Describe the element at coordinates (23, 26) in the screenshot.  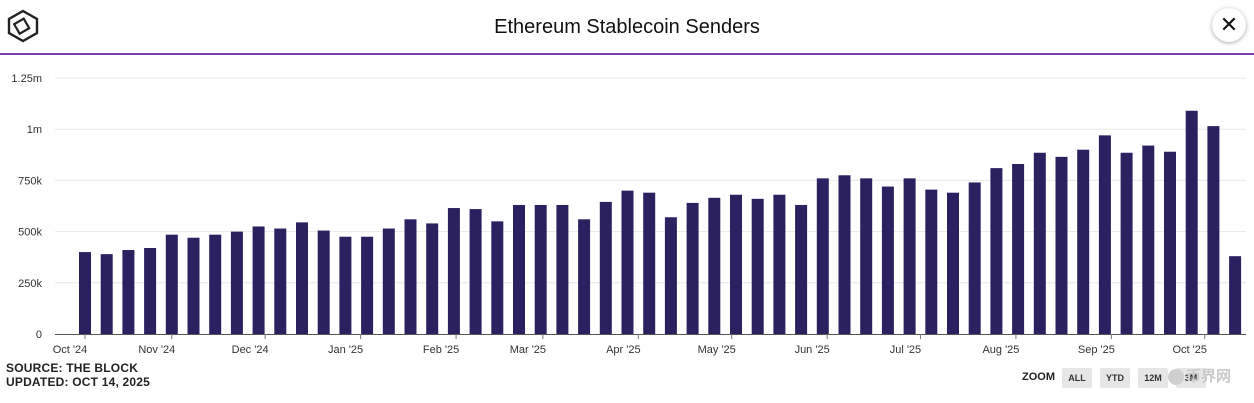
I see `the-block-logo-icon` at that location.